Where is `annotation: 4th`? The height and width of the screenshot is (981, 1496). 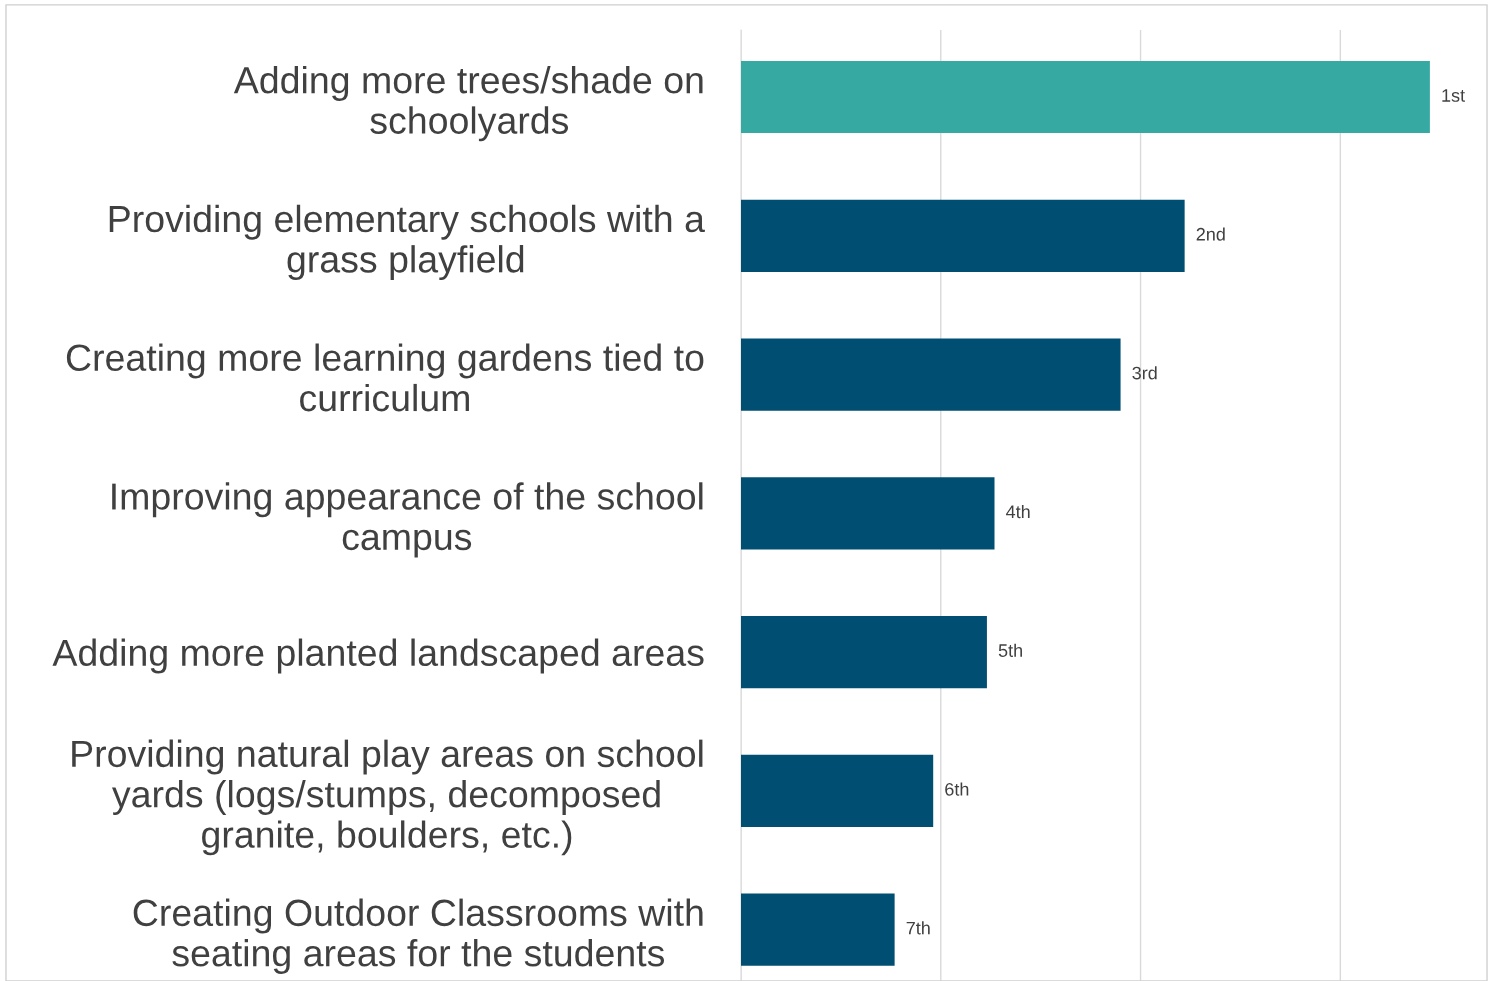
annotation: 4th is located at coordinates (1018, 511).